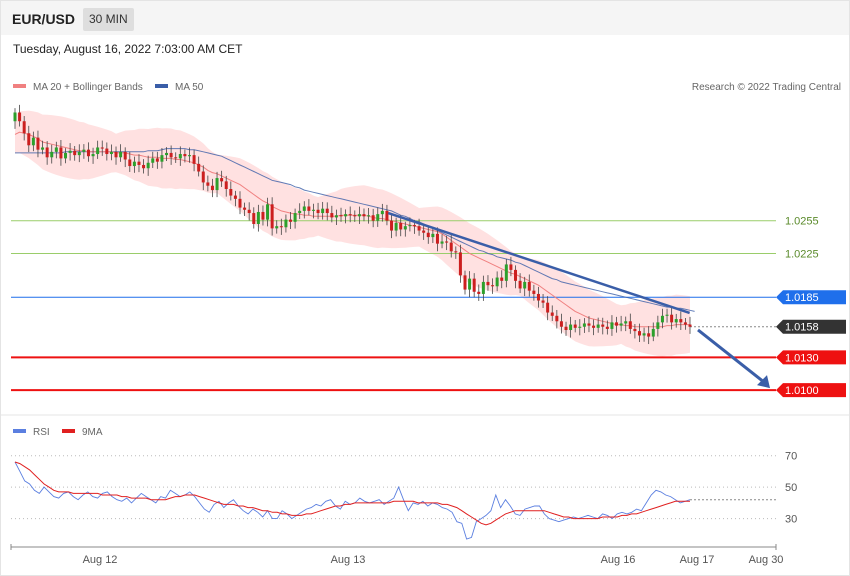 Image resolution: width=850 pixels, height=576 pixels. What do you see at coordinates (802, 328) in the screenshot?
I see `price-label-1.0158: 1.0158` at bounding box center [802, 328].